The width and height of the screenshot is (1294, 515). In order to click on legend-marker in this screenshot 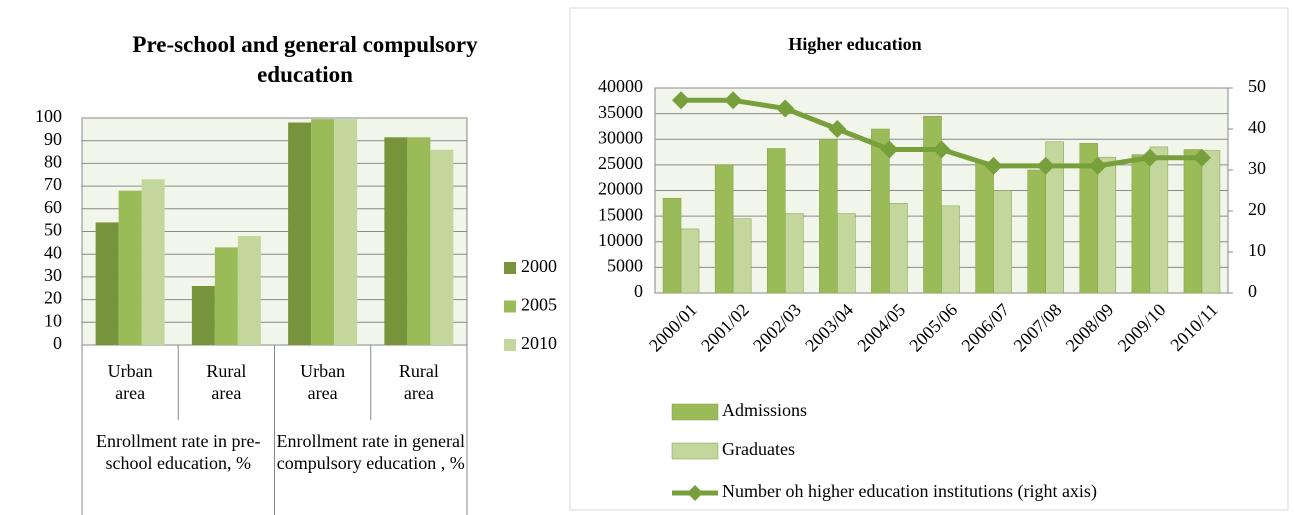, I will do `click(695, 493)`.